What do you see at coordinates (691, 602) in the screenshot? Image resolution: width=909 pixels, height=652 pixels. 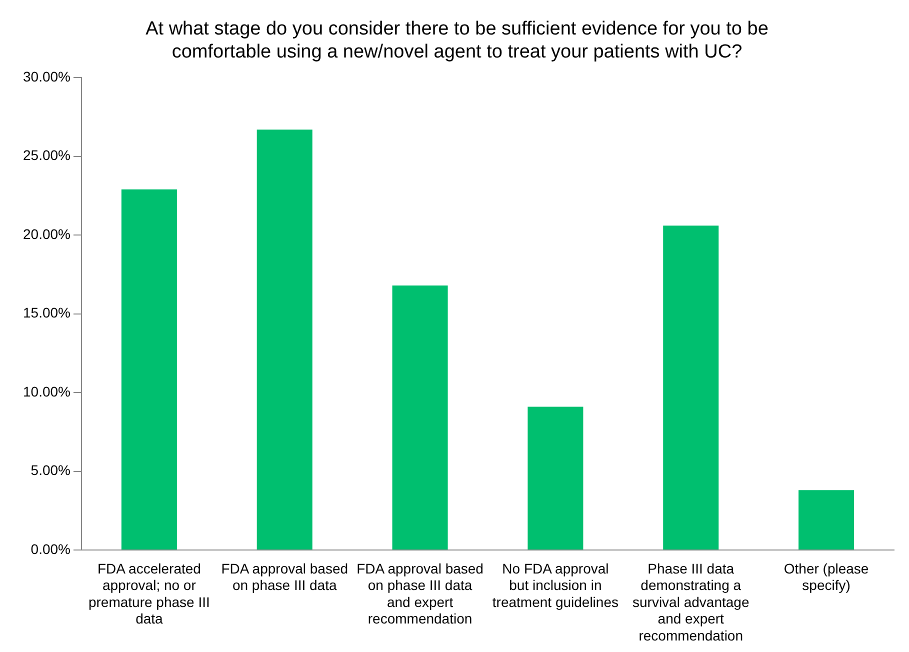 I see `x-tick-label: Phase III data demonstrating a survival advantage and expert recommendation` at bounding box center [691, 602].